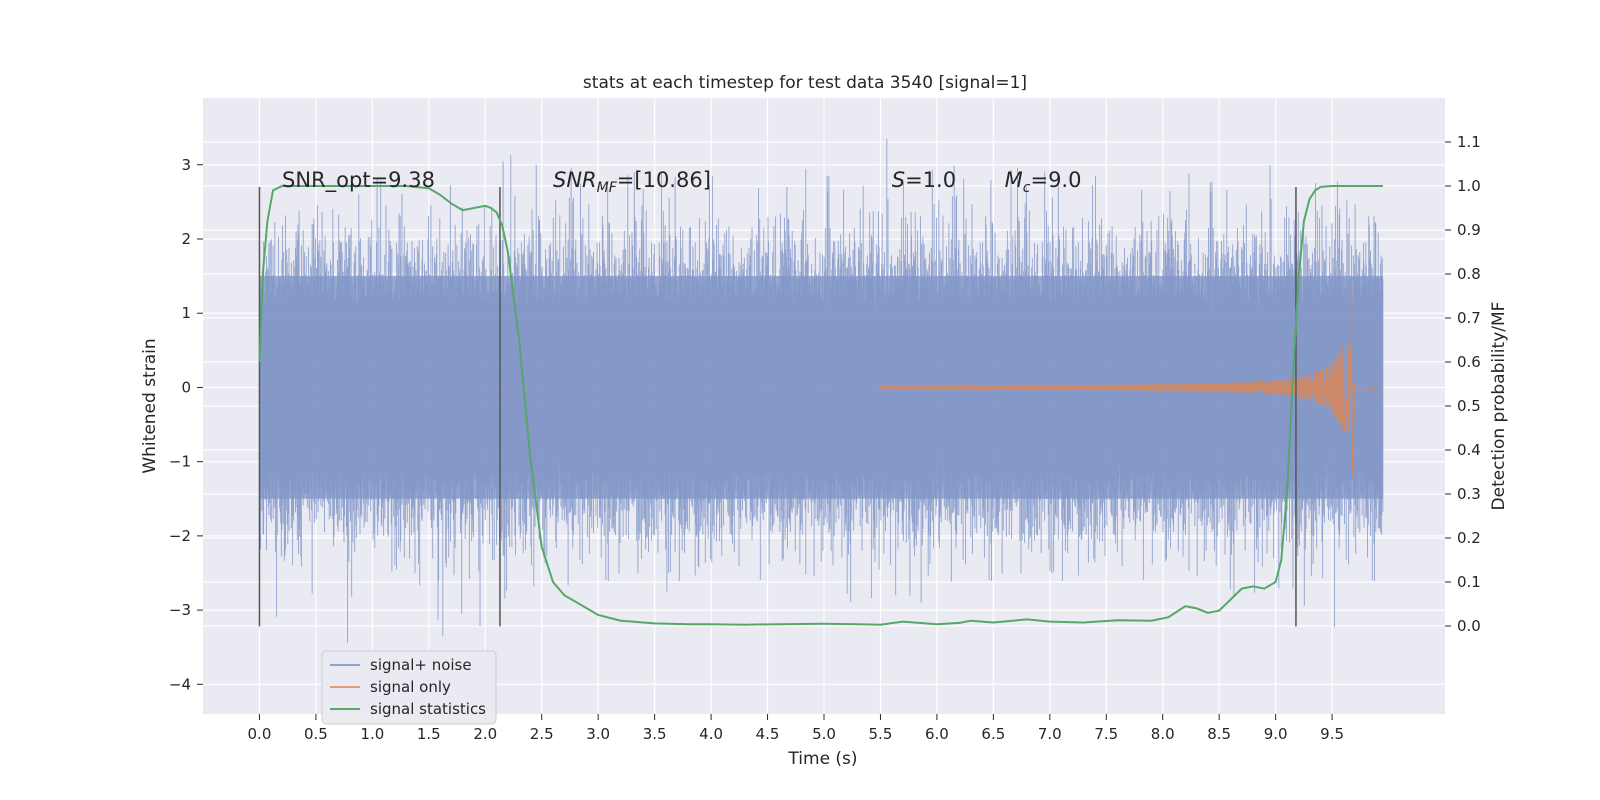  Describe the element at coordinates (993, 734) in the screenshot. I see `x-tick-label: 6.5` at that location.